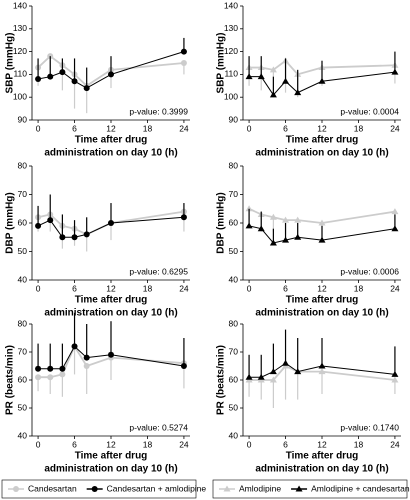  Describe the element at coordinates (231, 51) in the screenshot. I see `y-tick-label: 120` at that location.